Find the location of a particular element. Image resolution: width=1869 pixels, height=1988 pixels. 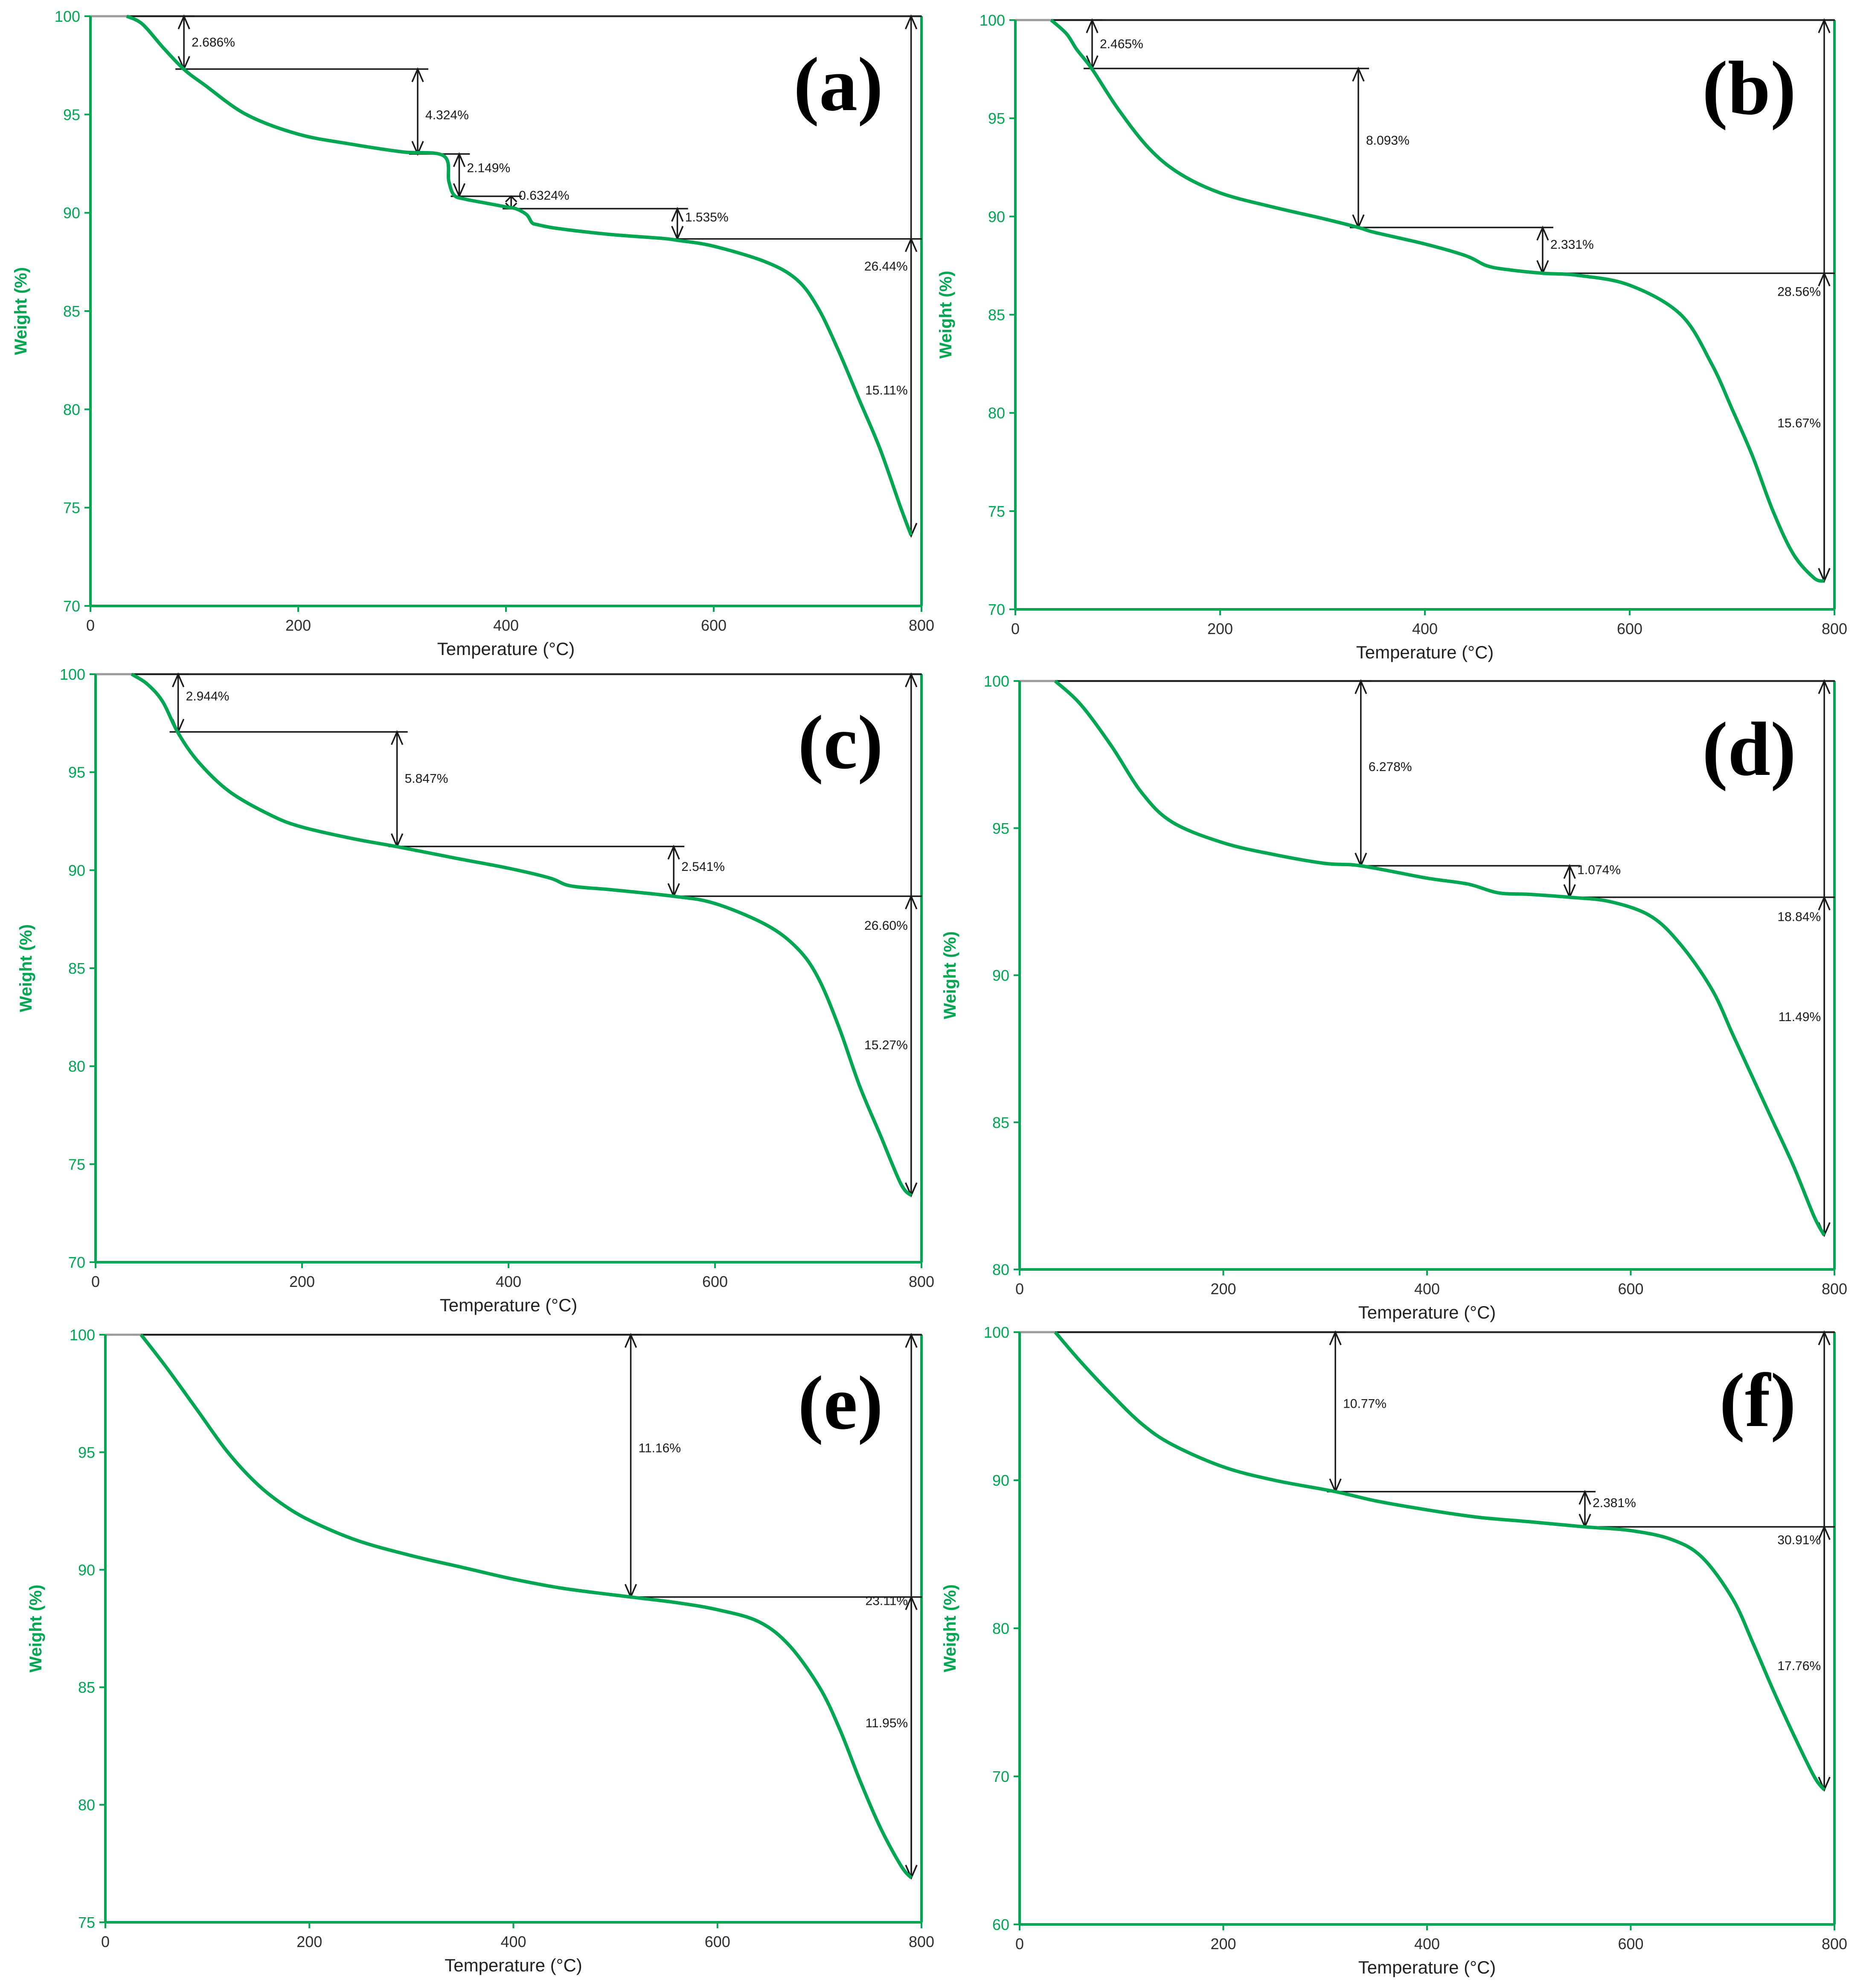

mass-loss-label: 28.56% is located at coordinates (1799, 292).